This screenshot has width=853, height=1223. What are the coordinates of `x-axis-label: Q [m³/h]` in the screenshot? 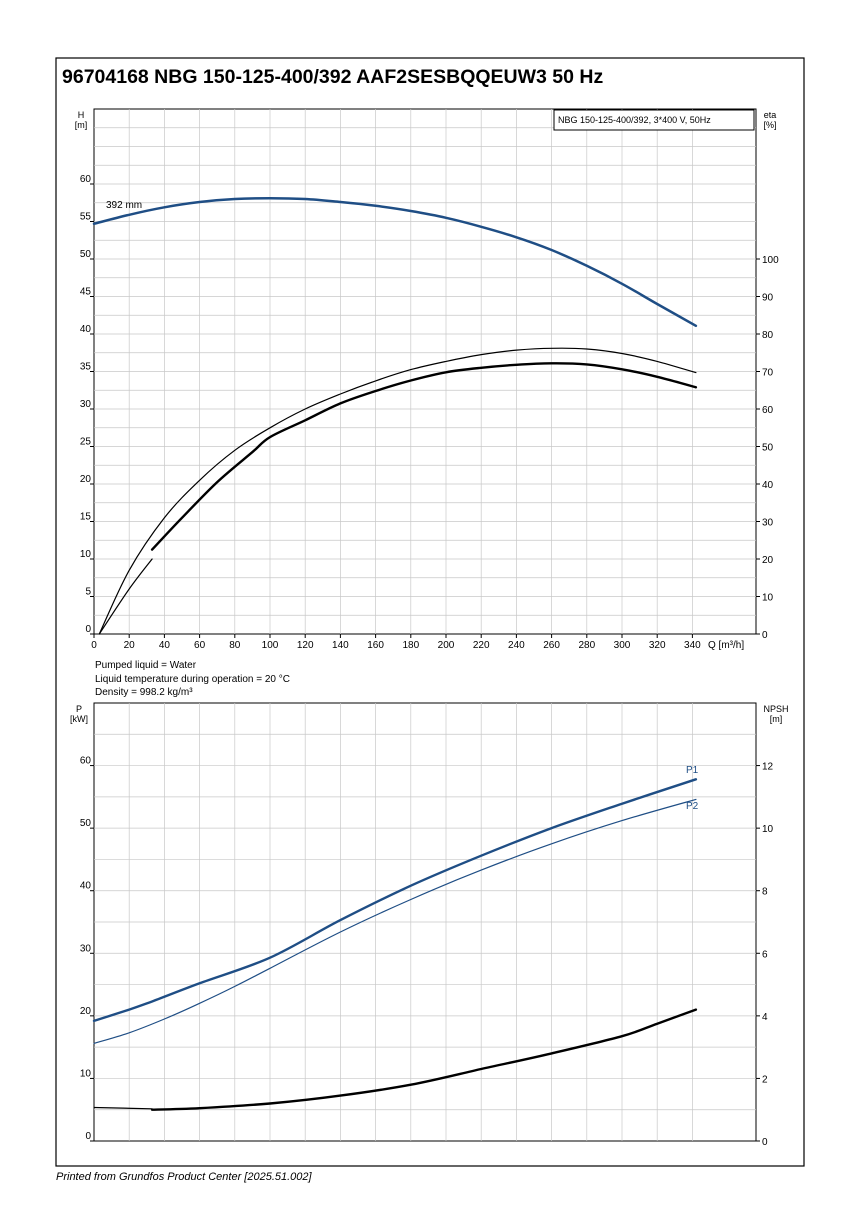 It's located at (726, 645).